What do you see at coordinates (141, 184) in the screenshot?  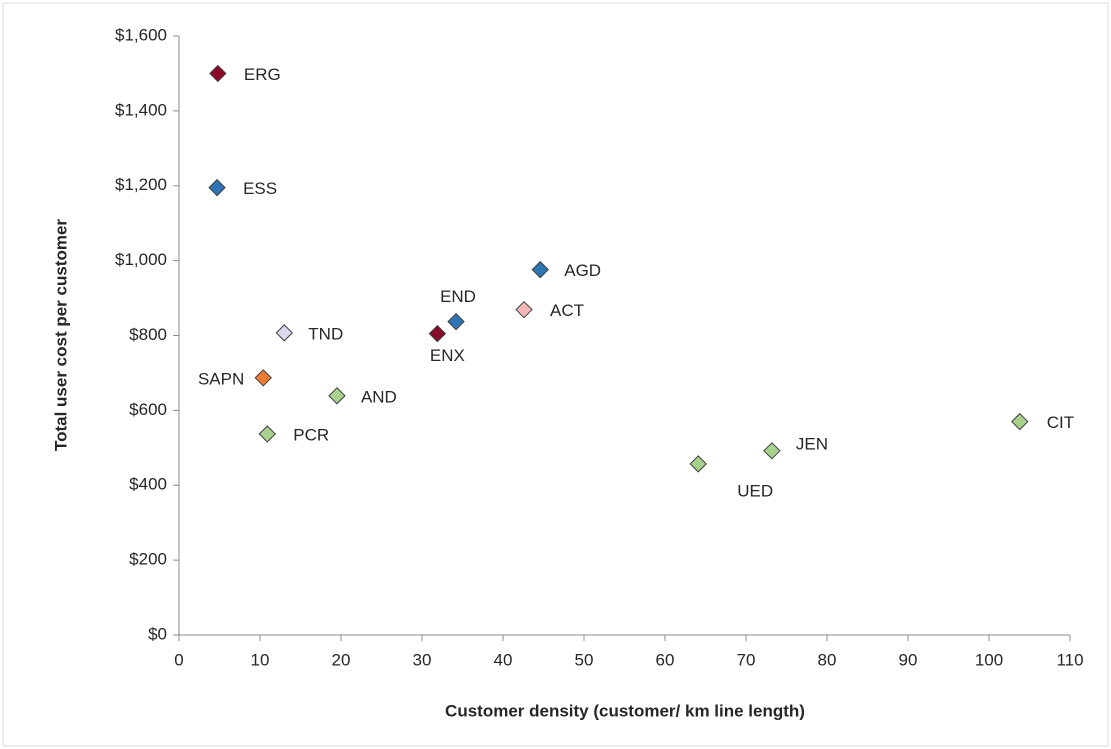 I see `y-tick-label: $1,200` at bounding box center [141, 184].